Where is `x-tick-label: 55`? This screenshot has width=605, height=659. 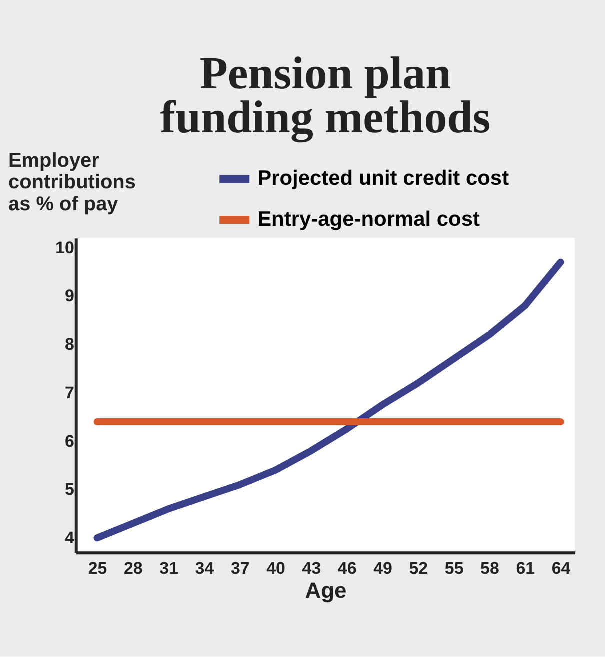 x-tick-label: 55 is located at coordinates (454, 568).